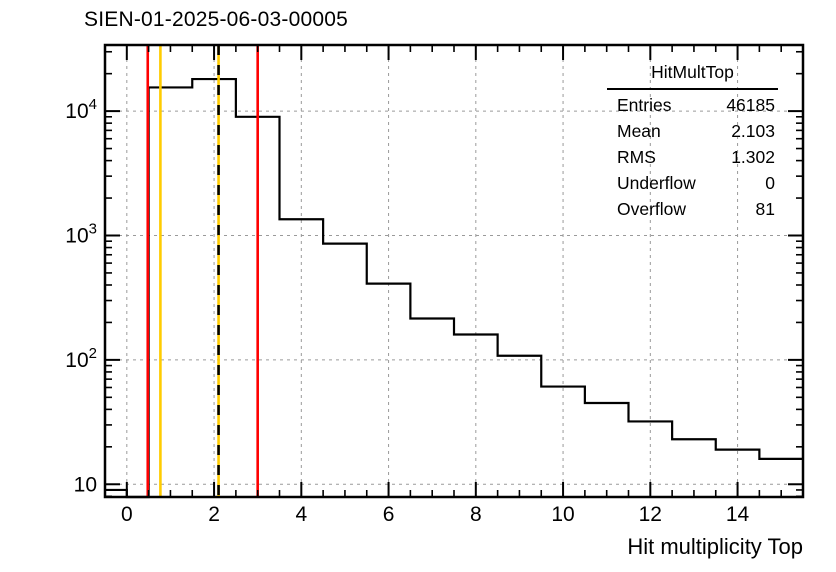 The height and width of the screenshot is (572, 836). Describe the element at coordinates (216, 19) in the screenshot. I see `histogram-title: SIEN-01-2025-06-03-00005` at that location.